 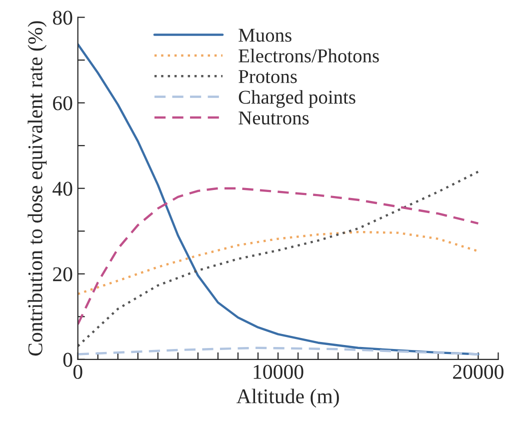 I want to click on legend-label: Electrons/Photons, so click(x=308, y=55).